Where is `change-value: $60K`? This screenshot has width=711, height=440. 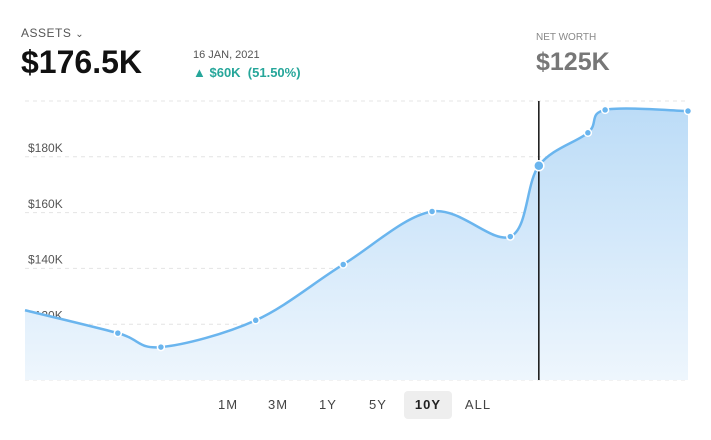
change-value: $60K is located at coordinates (225, 72).